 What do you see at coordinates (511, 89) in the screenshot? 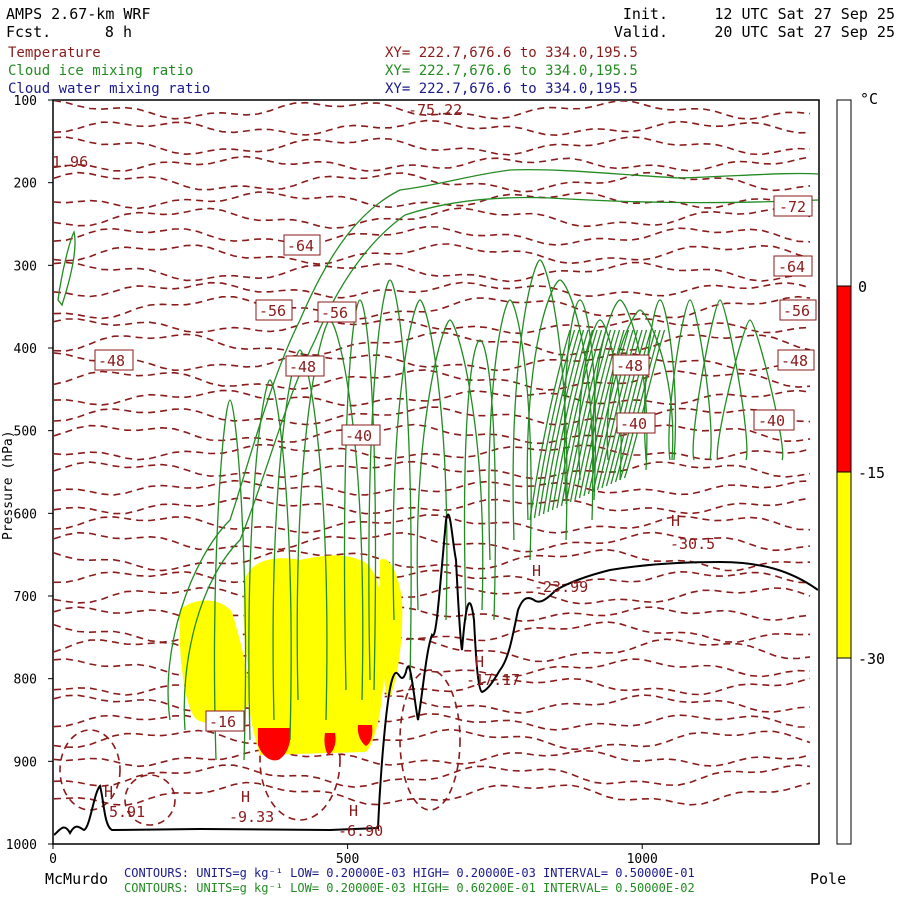
I see `field-xy-water: XY= 222.7,676.6 to 334.0,195.5` at bounding box center [511, 89].